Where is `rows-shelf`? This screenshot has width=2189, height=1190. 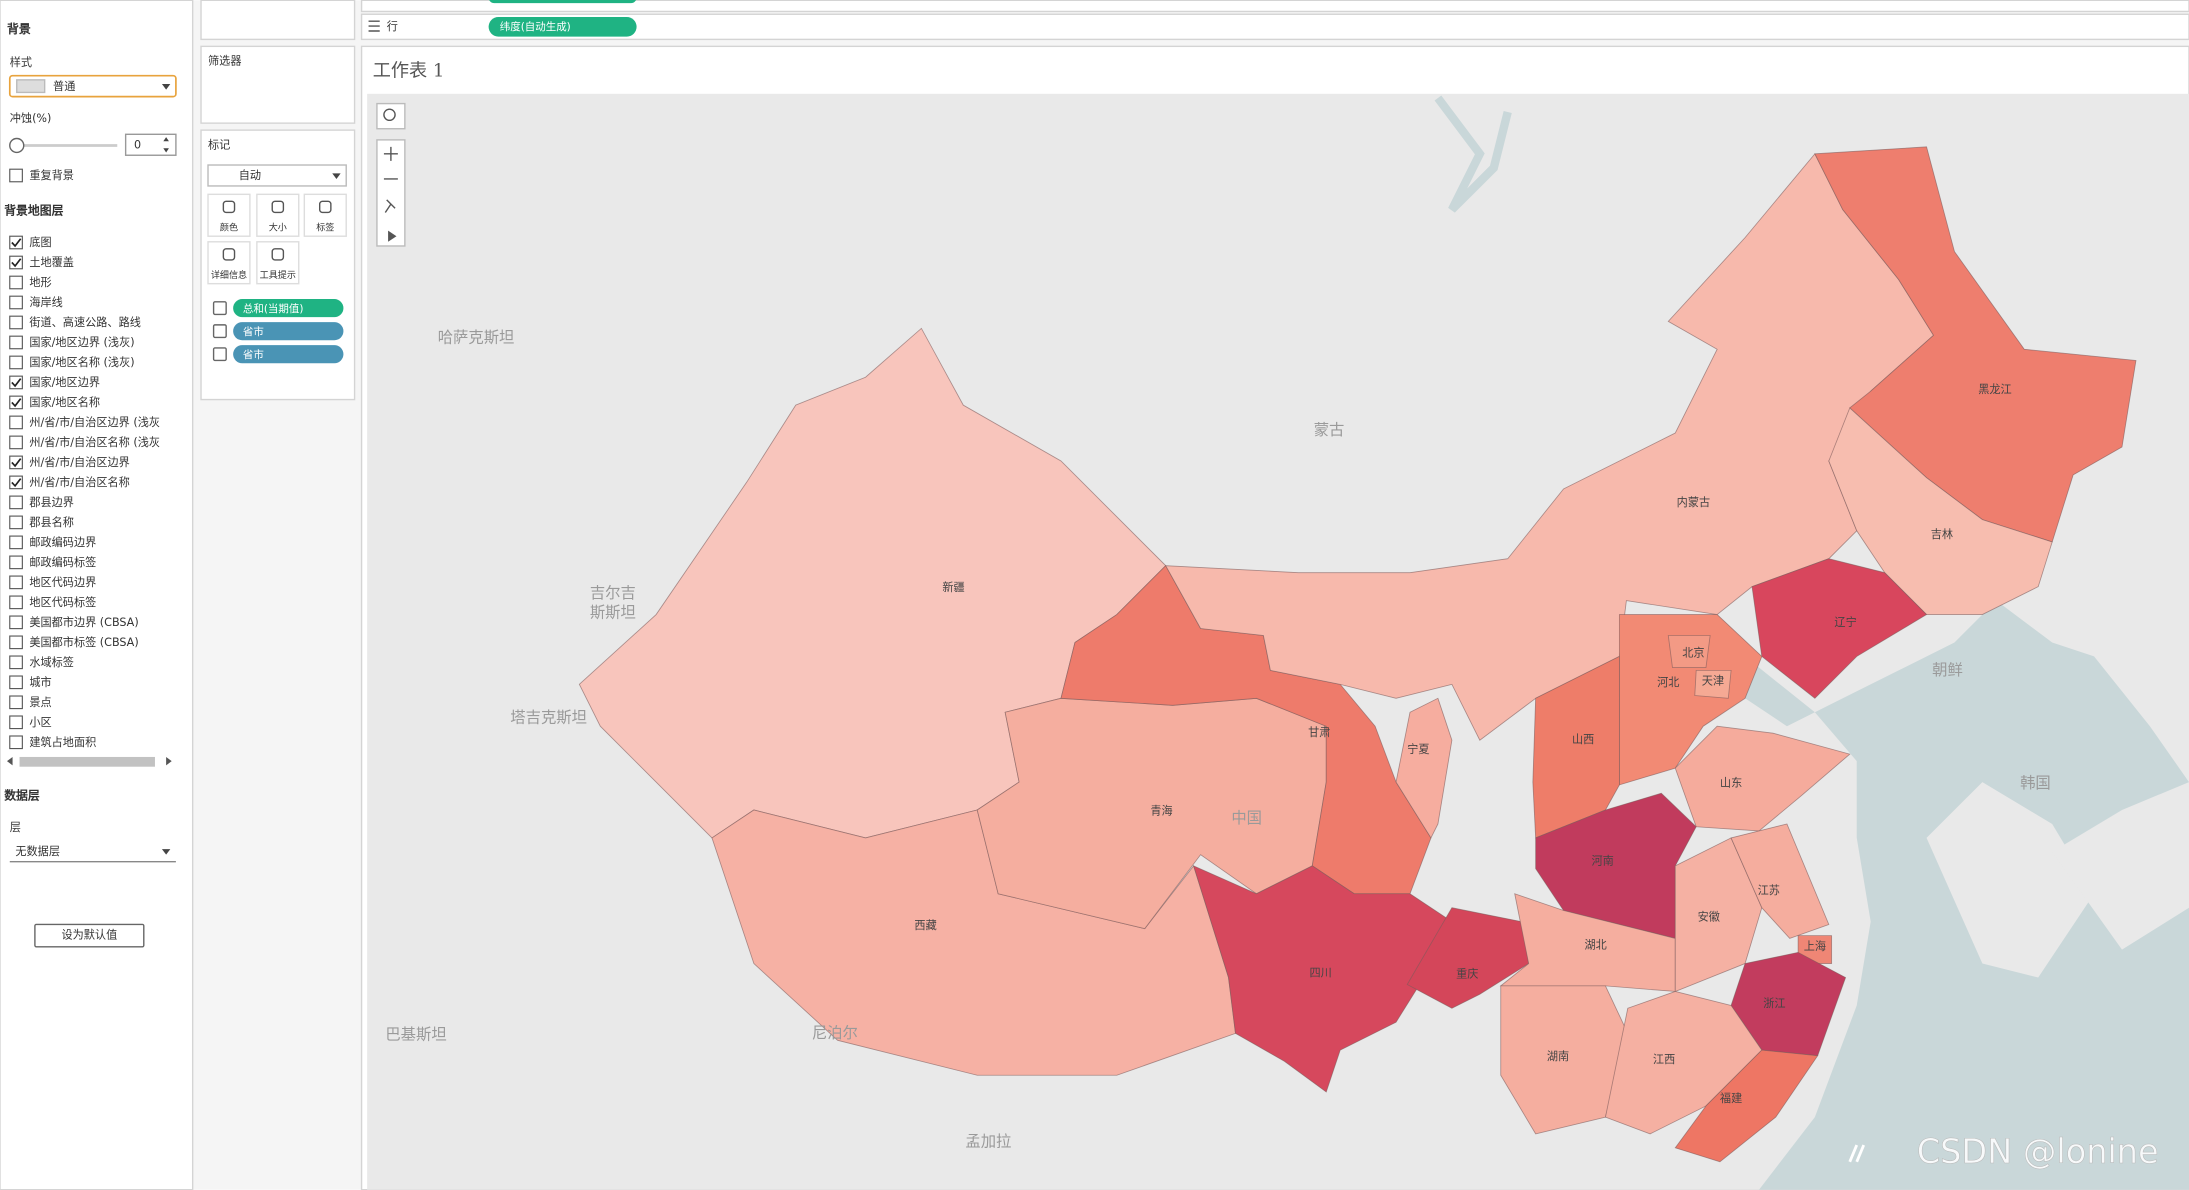 rows-shelf is located at coordinates (1274, 27).